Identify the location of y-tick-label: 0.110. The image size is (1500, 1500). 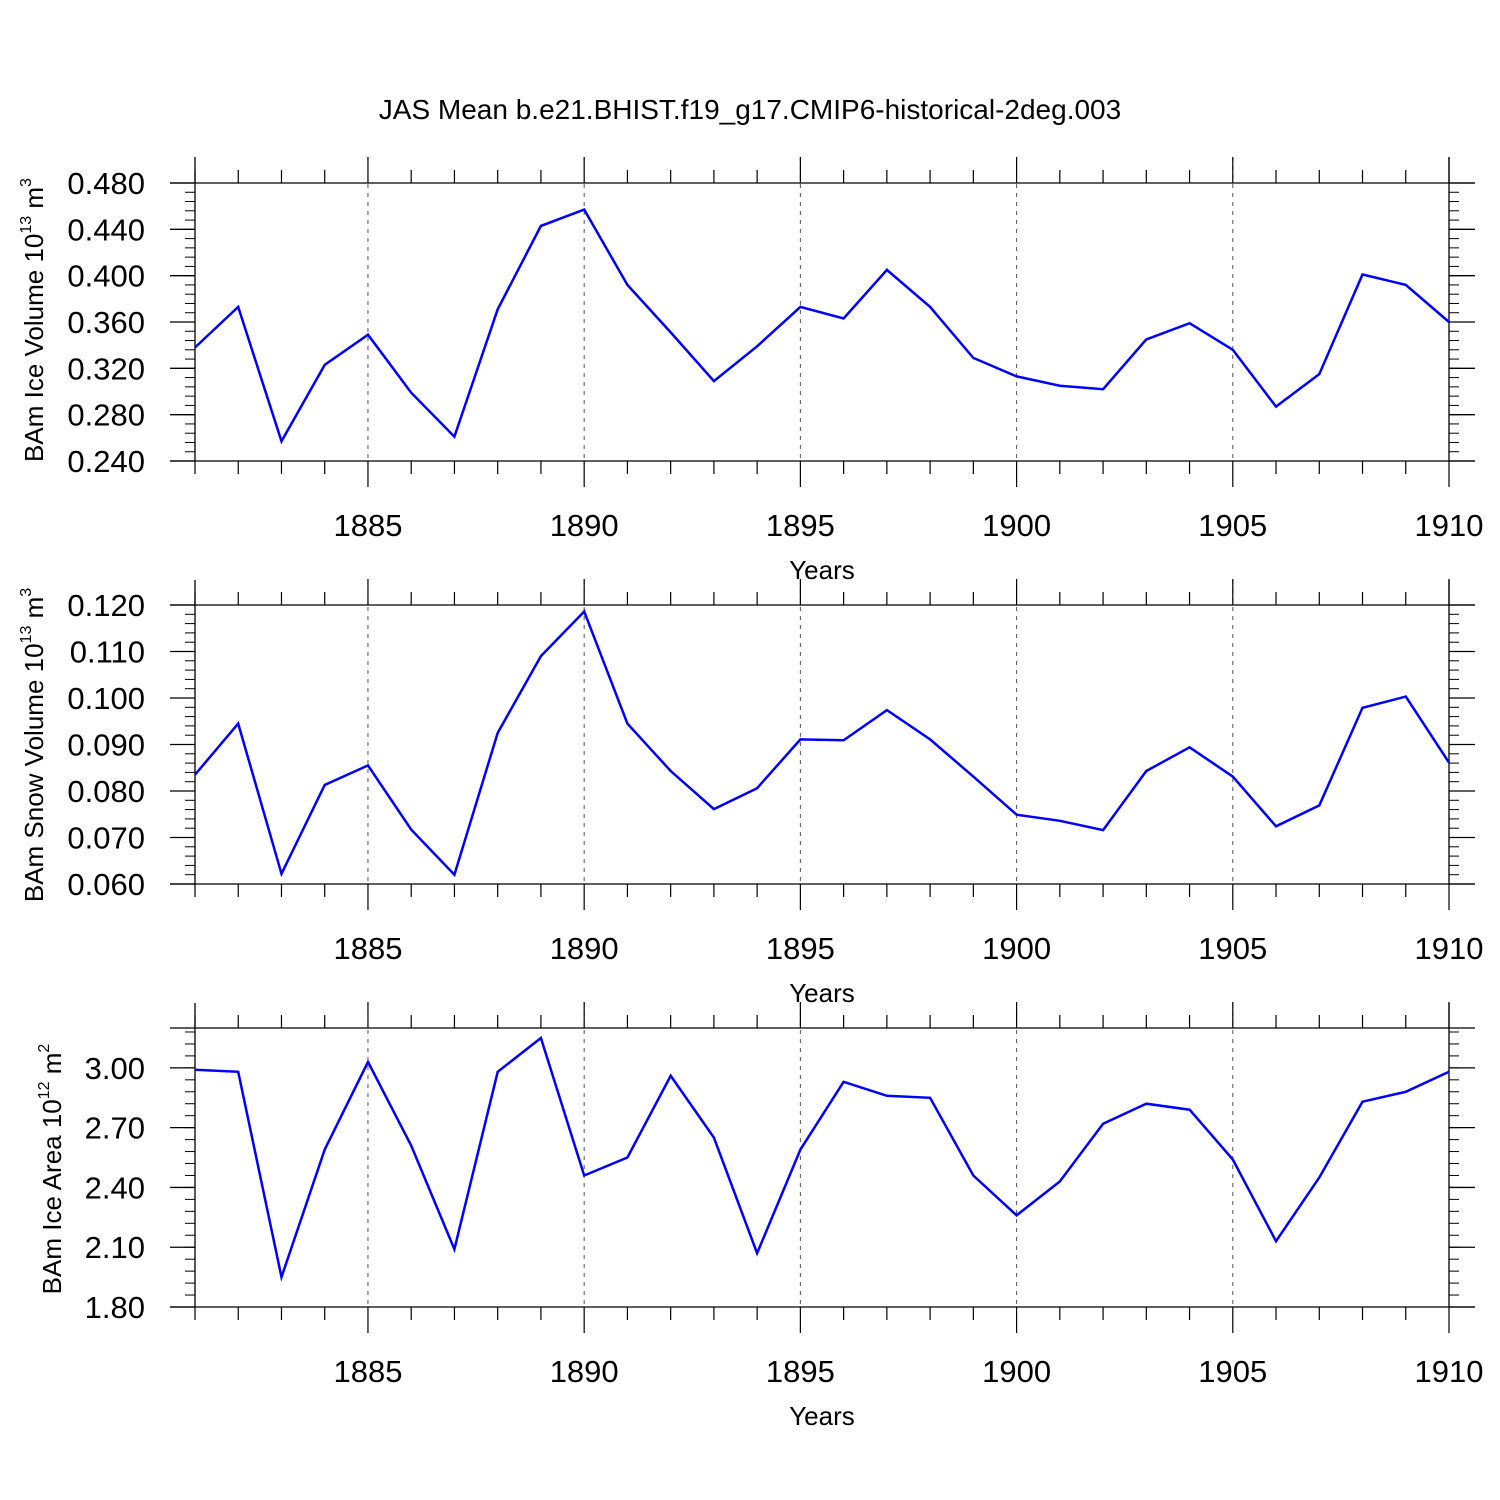
(107, 652).